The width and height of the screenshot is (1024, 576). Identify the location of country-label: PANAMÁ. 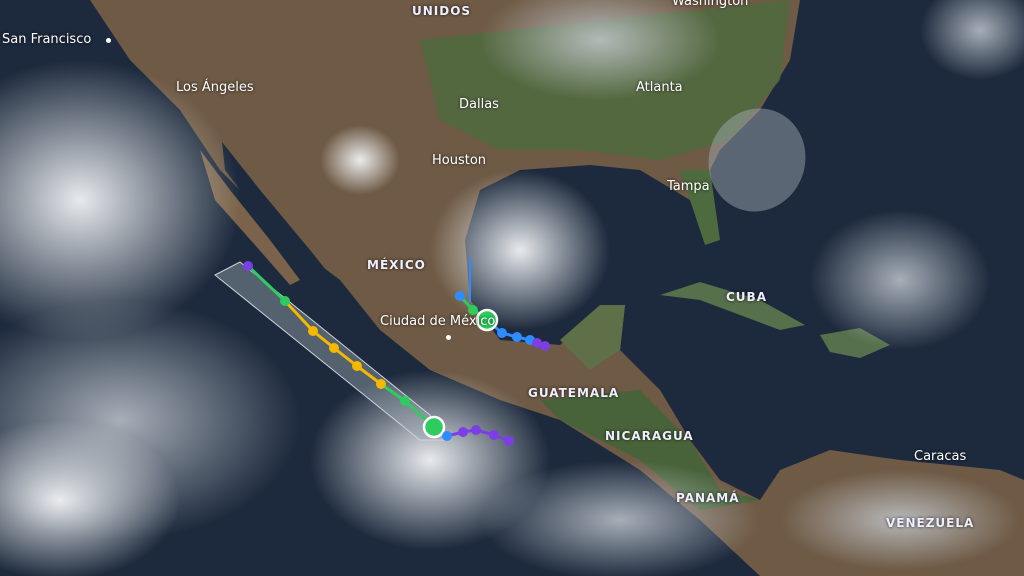
(708, 498).